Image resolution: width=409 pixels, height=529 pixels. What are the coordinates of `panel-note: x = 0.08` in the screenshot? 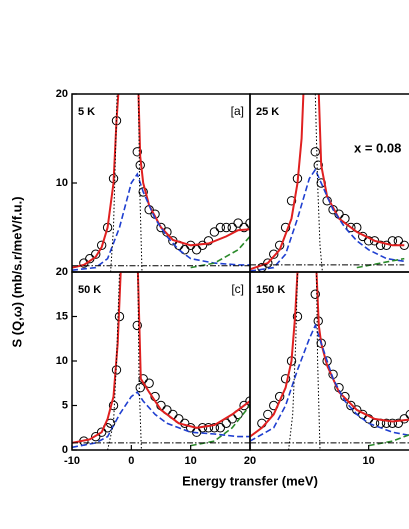 It's located at (377, 147).